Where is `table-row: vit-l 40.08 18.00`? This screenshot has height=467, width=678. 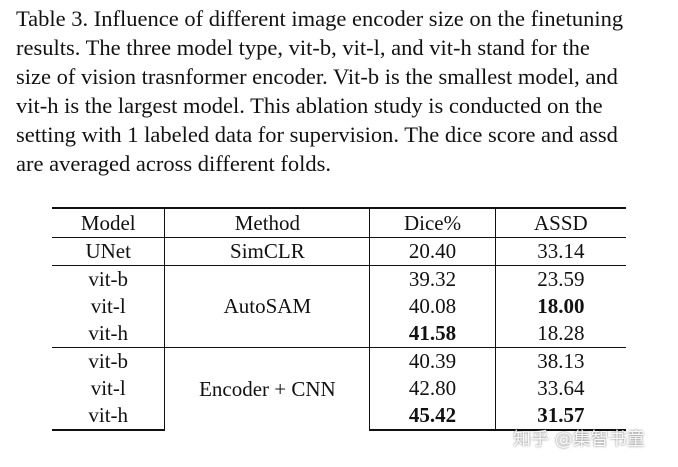
table-row: vit-l 40.08 18.00 is located at coordinates (339, 306).